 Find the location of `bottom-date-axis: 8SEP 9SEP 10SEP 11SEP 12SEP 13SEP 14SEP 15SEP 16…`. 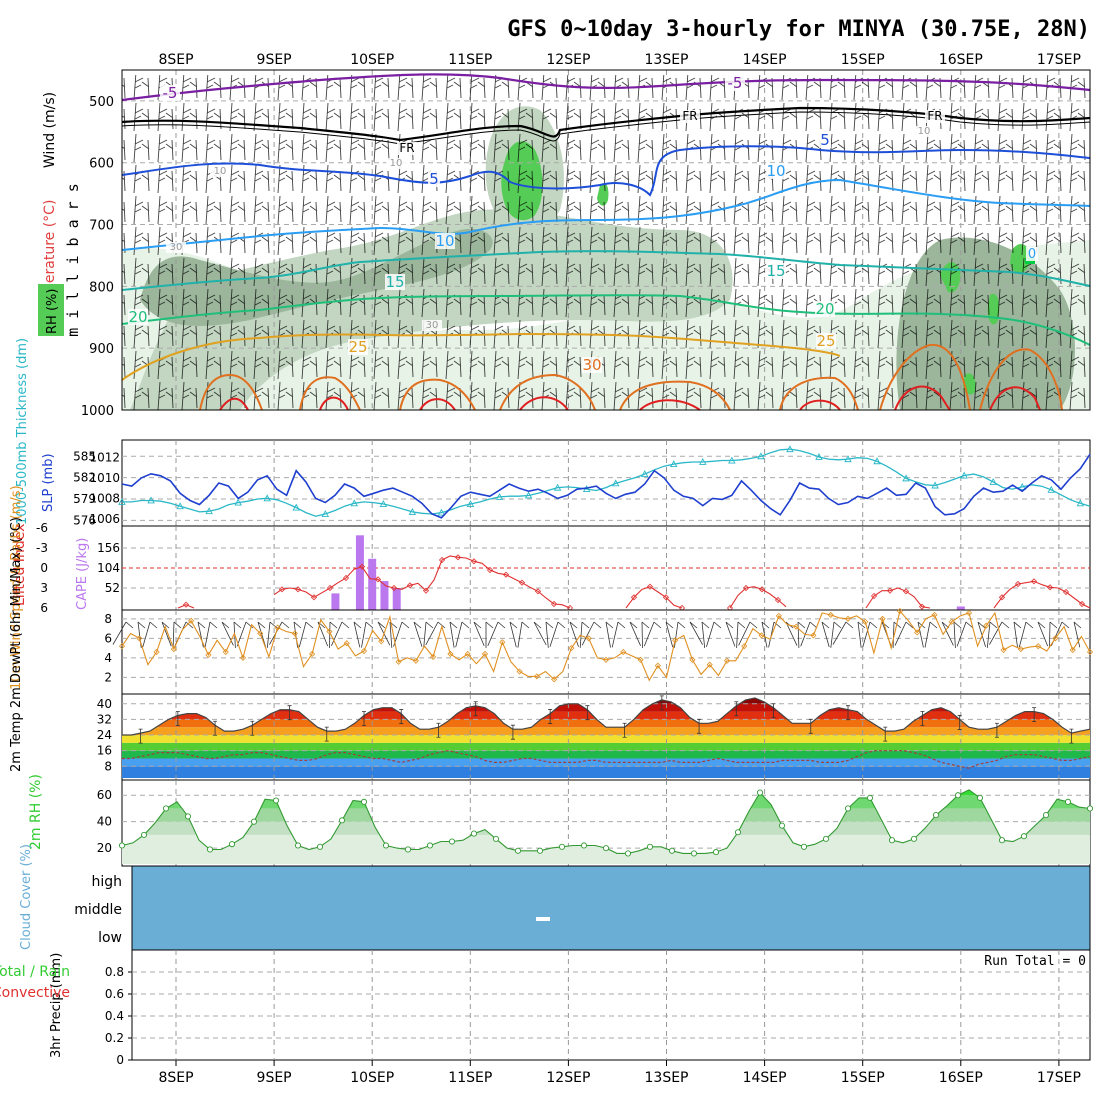

bottom-date-axis: 8SEP 9SEP 10SEP 11SEP 12SEP 13SEP 14SEP 15SEP 16… is located at coordinates (619, 1073).